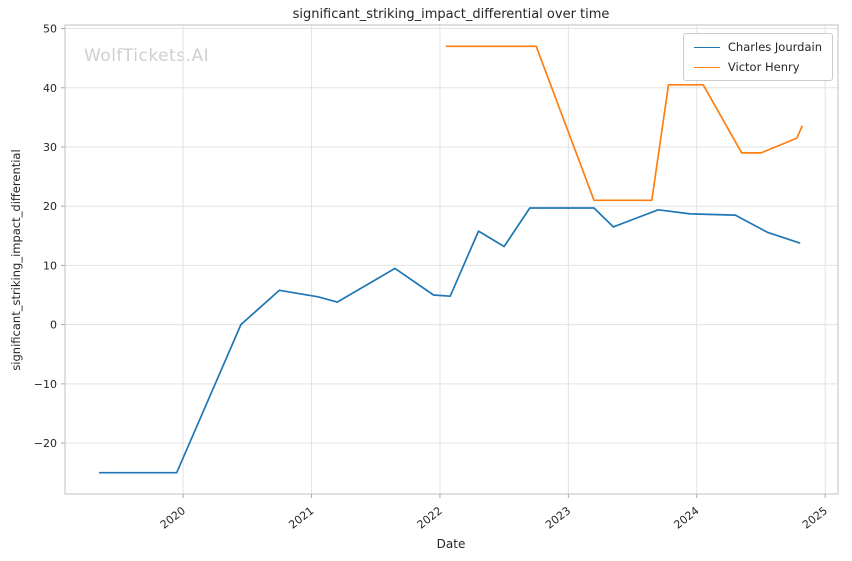  What do you see at coordinates (558, 517) in the screenshot?
I see `x-tick-label: 2023` at bounding box center [558, 517].